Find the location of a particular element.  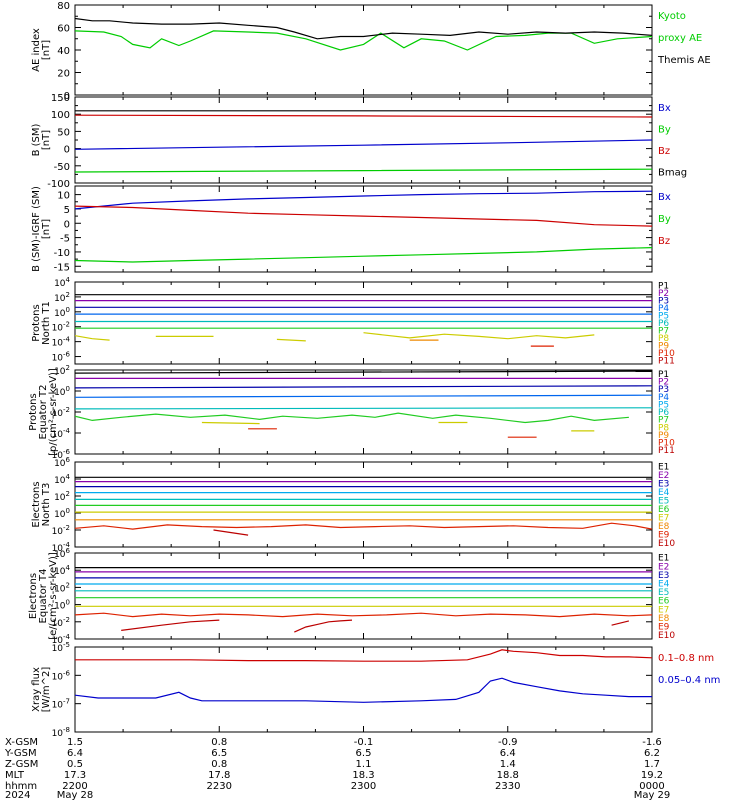

tick-exponent: 6 is located at coordinates (68, 460).